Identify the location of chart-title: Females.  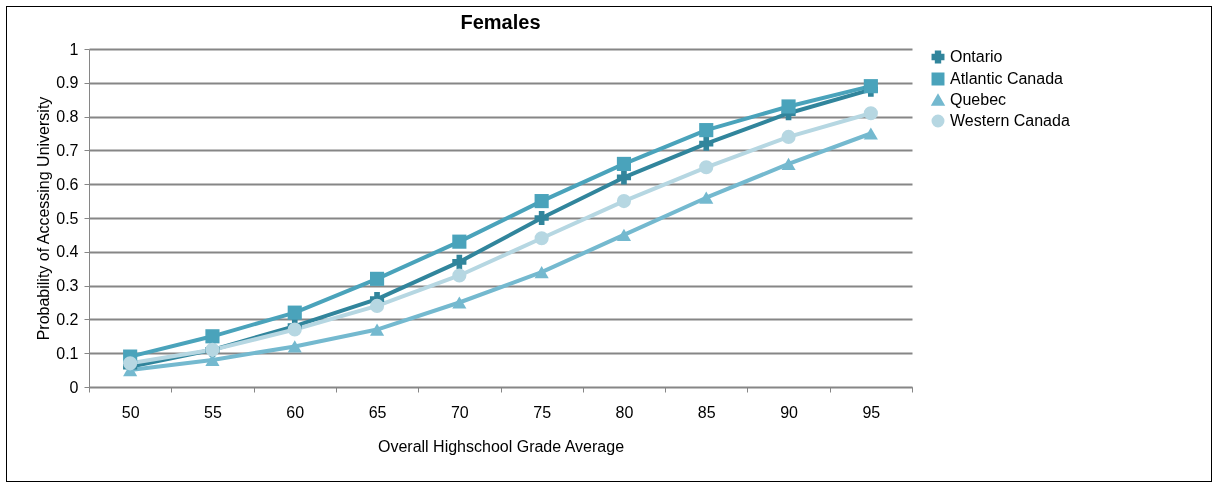
(500, 22).